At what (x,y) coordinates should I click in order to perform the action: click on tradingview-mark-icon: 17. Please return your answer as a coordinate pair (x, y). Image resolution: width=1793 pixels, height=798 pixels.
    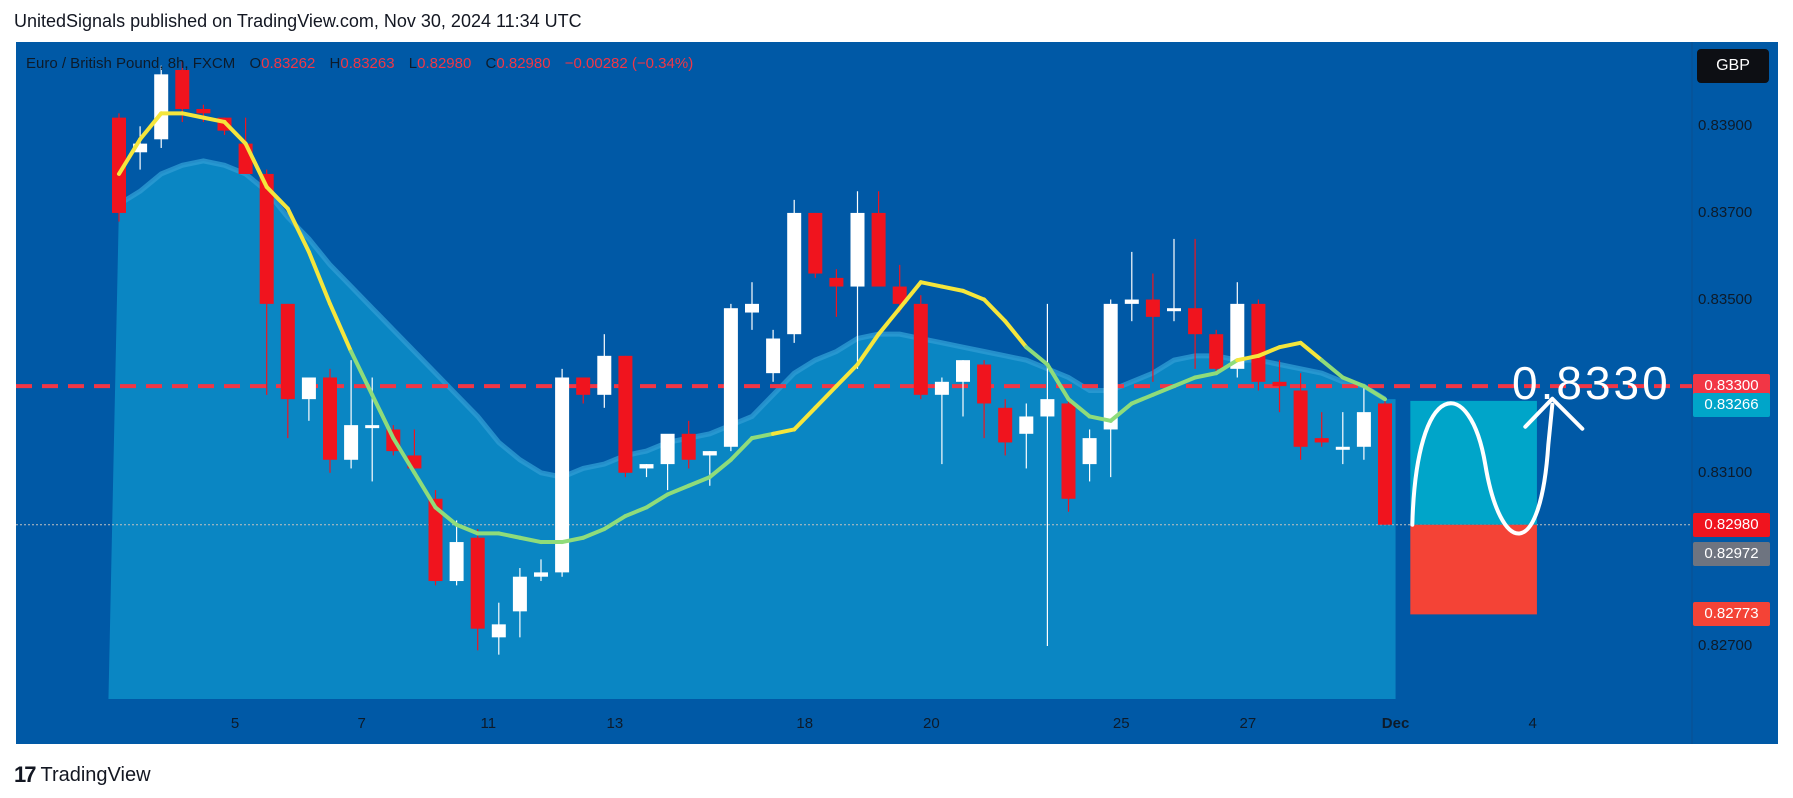
    Looking at the image, I should click on (25, 774).